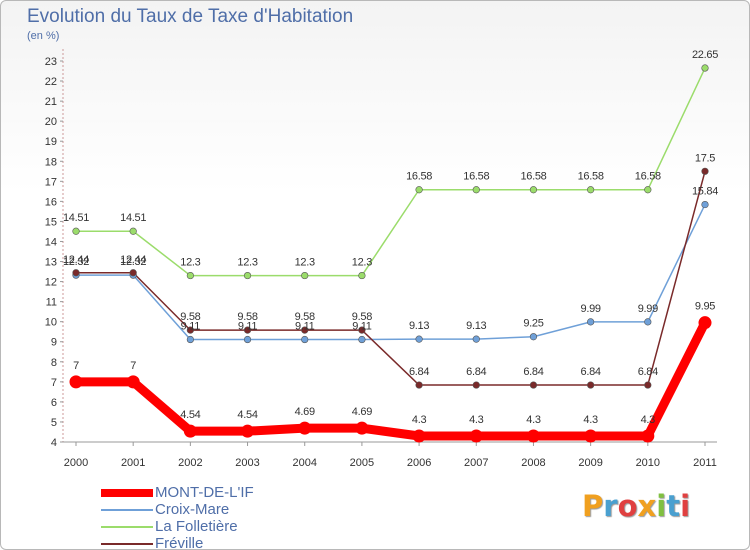  What do you see at coordinates (54, 423) in the screenshot?
I see `y-tick-label: 5` at bounding box center [54, 423].